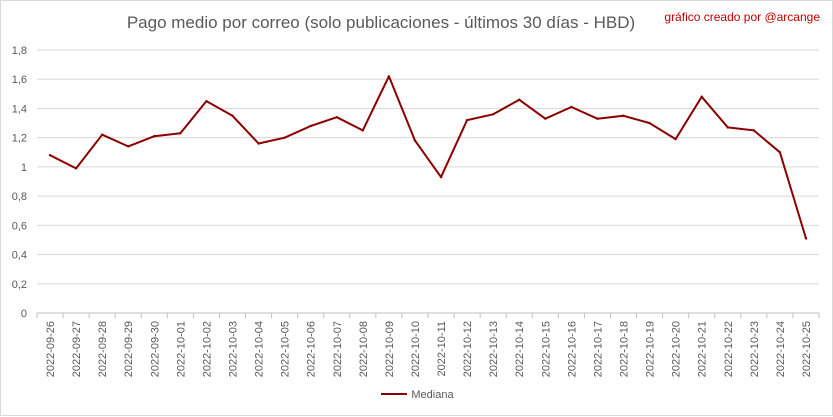 This screenshot has height=417, width=833. I want to click on x-tick-label: 2022-10-13, so click(494, 349).